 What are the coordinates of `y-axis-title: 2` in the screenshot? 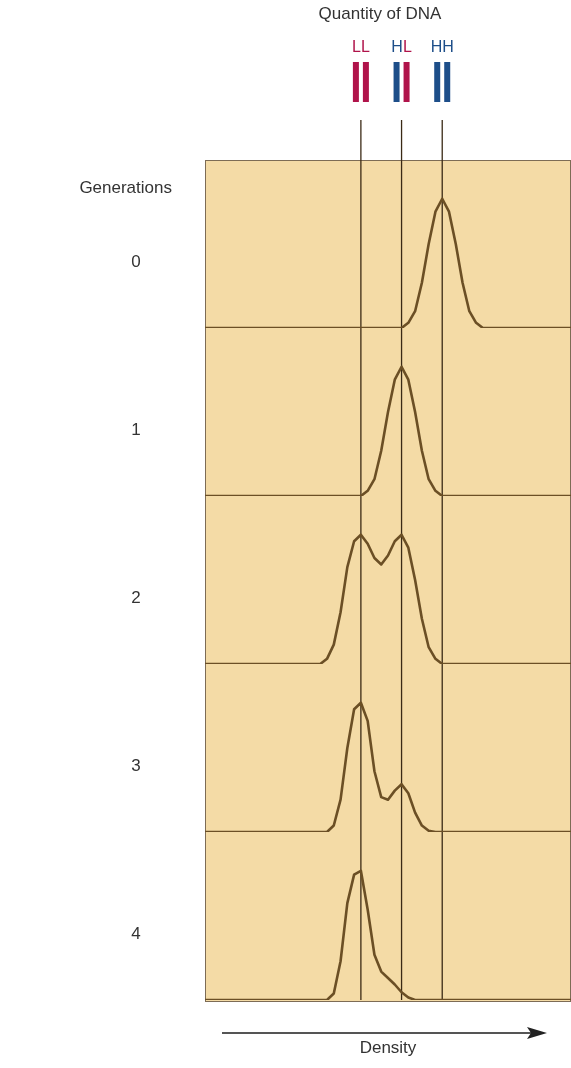 It's located at (136, 598).